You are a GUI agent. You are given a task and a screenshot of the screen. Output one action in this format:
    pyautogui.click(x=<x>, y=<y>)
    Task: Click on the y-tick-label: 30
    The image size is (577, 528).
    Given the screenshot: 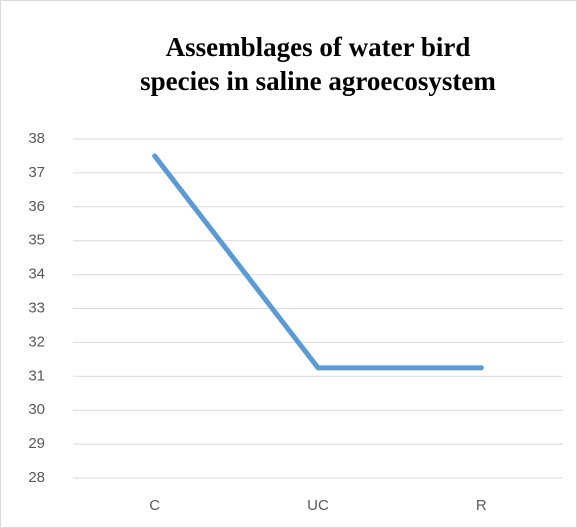 What is the action you would take?
    pyautogui.click(x=36, y=409)
    